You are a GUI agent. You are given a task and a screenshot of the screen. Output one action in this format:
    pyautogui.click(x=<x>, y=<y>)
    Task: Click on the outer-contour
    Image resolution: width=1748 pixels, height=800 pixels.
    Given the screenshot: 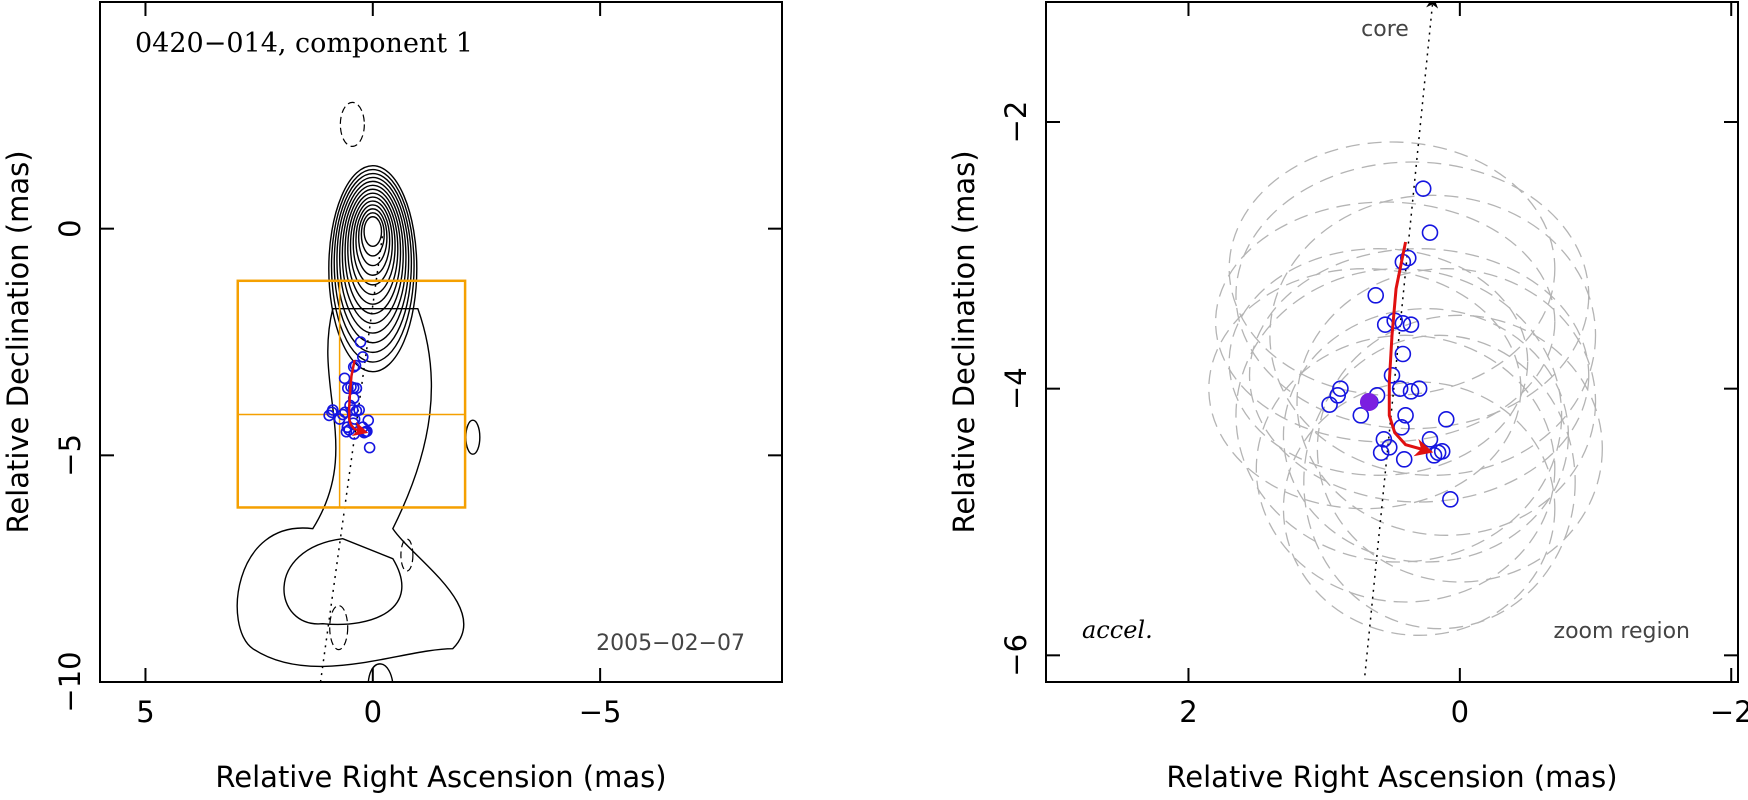 What is the action you would take?
    pyautogui.click(x=350, y=487)
    